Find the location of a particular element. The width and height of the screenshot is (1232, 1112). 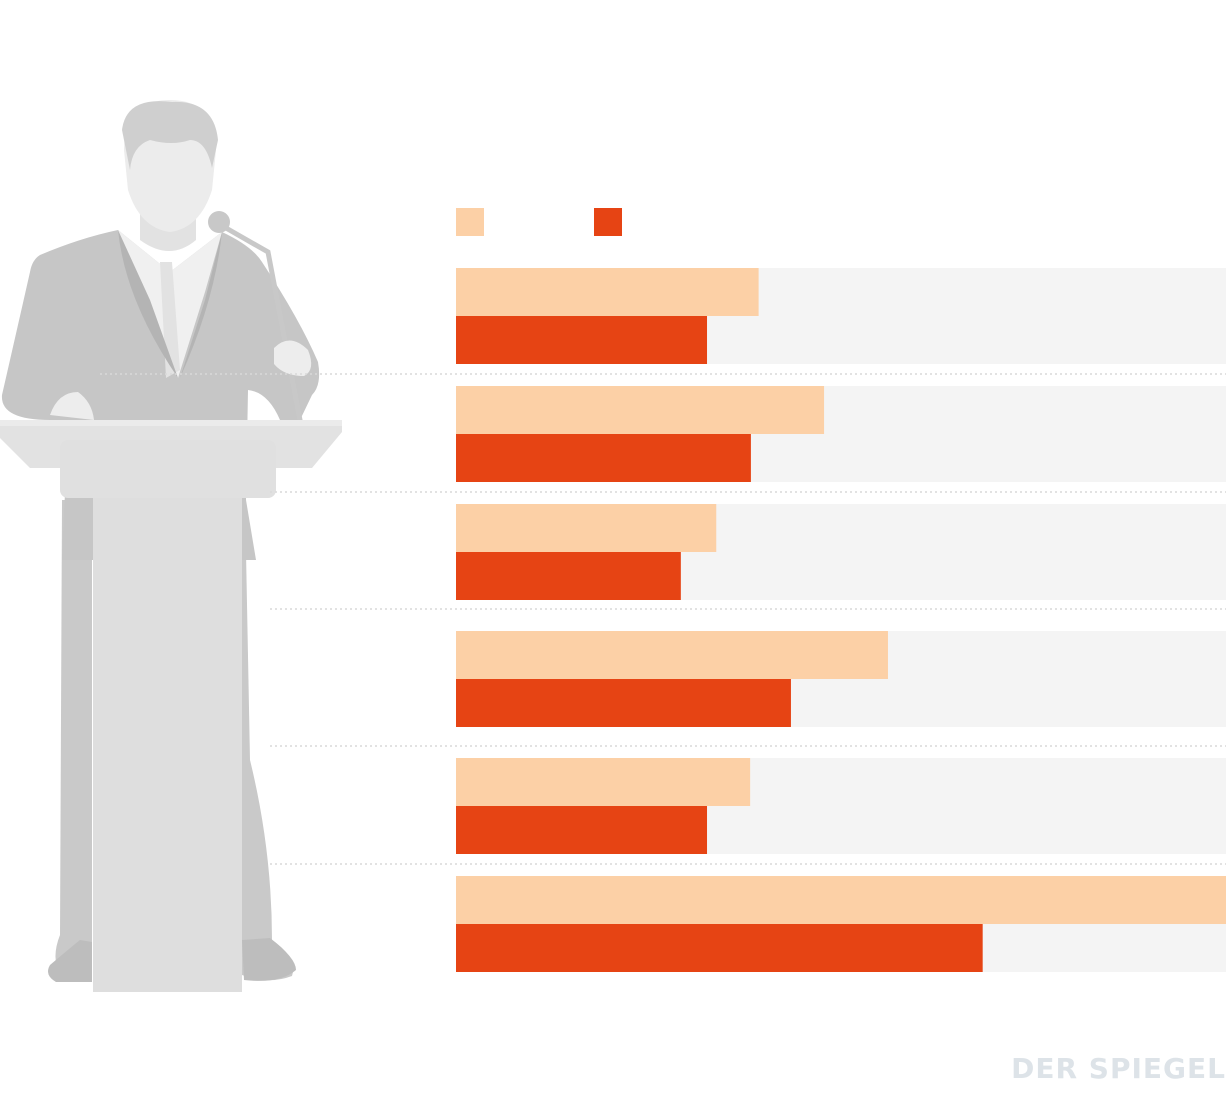

der-spiegel-watermark: DER SPIEGEL is located at coordinates (1118, 1068).